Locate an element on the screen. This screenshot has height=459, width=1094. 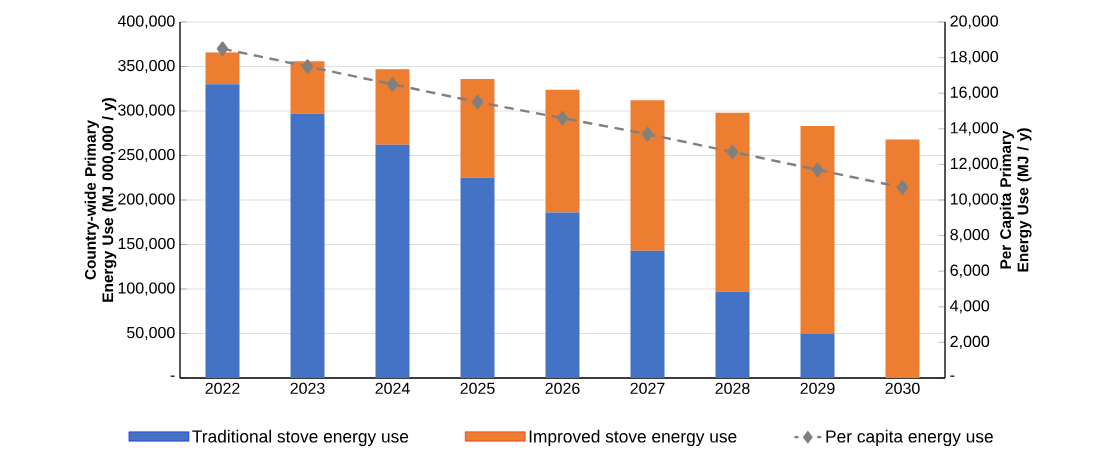
y2-axis-title: Per Capita Primary Energy Use (MJ / y) is located at coordinates (1015, 200).